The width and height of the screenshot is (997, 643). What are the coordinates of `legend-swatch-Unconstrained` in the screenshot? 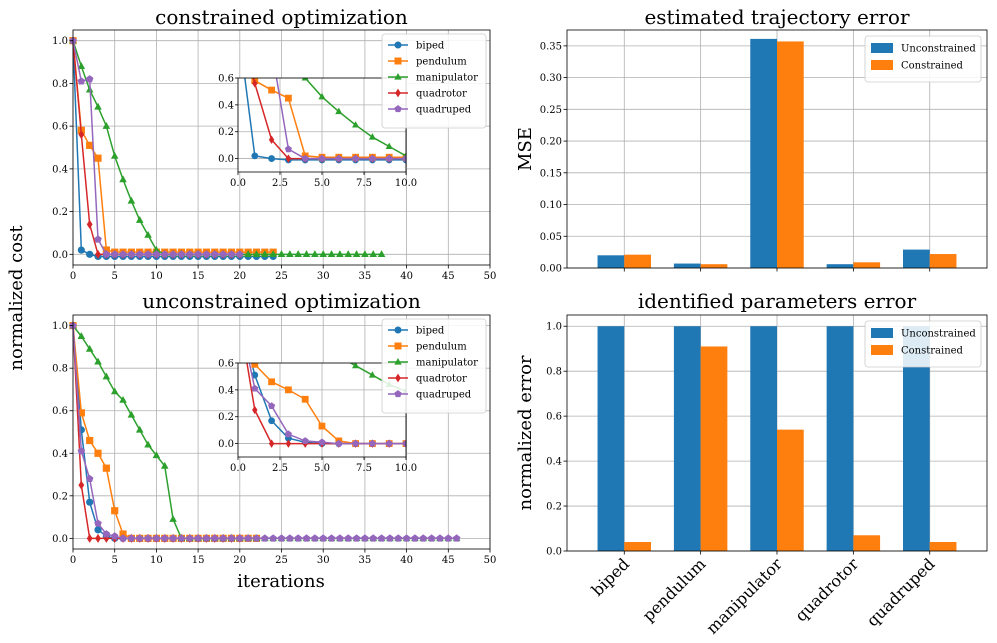 It's located at (882, 333).